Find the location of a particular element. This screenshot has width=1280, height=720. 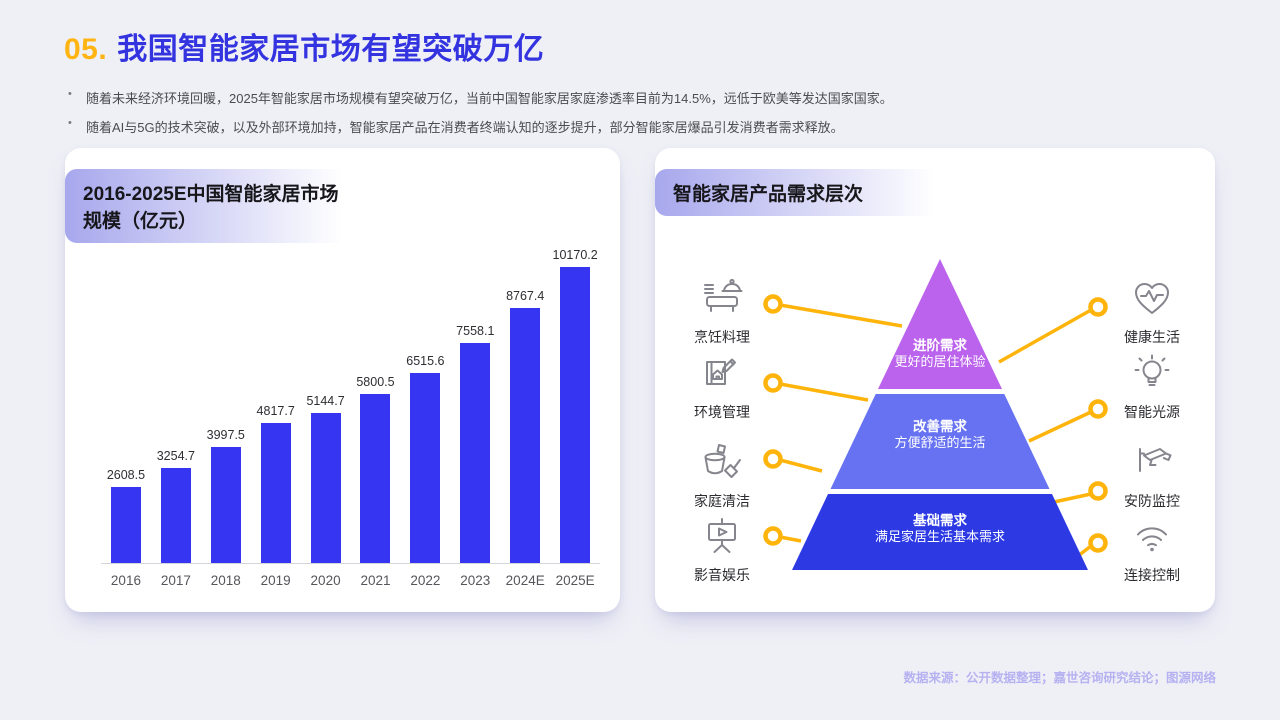

tier-caption-advanced: 进阶需求 更好的居住体验 is located at coordinates (940, 353).